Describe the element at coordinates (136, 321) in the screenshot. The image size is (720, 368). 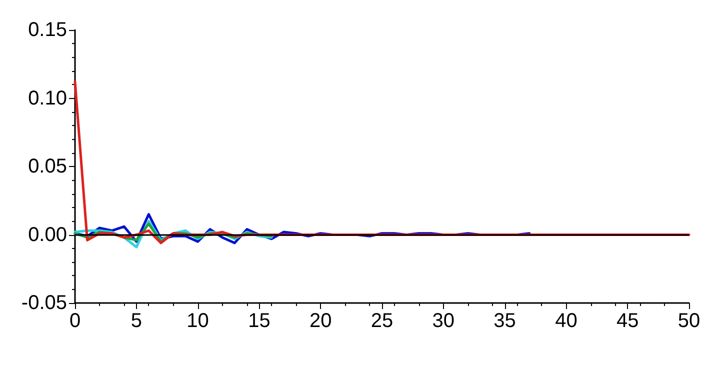
I see `x-tick-label: 5` at that location.